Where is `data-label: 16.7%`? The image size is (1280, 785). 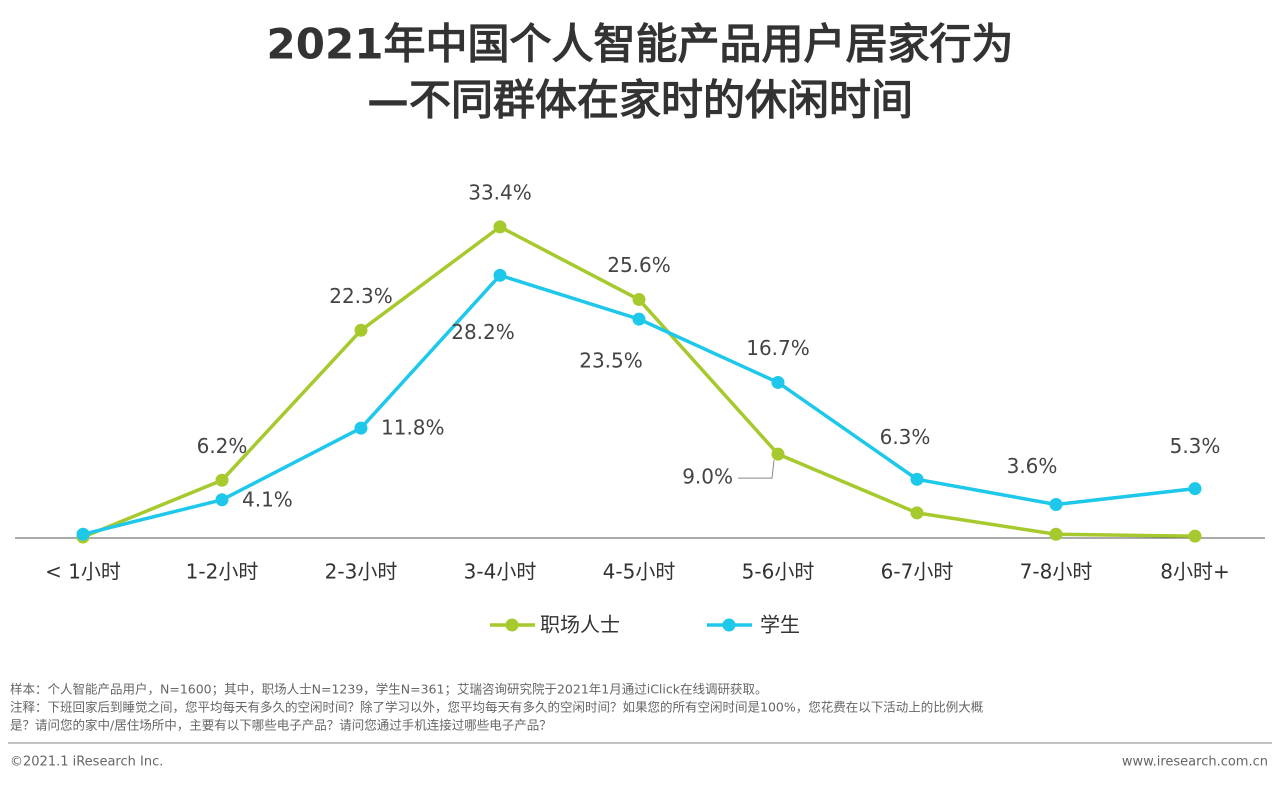
data-label: 16.7% is located at coordinates (778, 348).